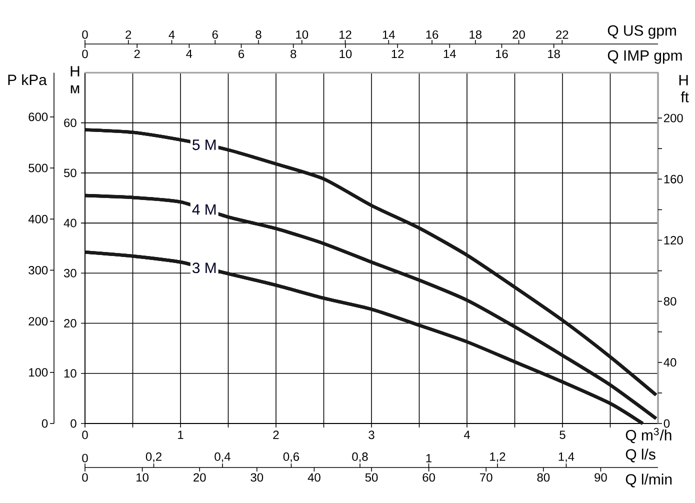 This screenshot has width=695, height=503. I want to click on x2-tick-label: 0,4, so click(222, 457).